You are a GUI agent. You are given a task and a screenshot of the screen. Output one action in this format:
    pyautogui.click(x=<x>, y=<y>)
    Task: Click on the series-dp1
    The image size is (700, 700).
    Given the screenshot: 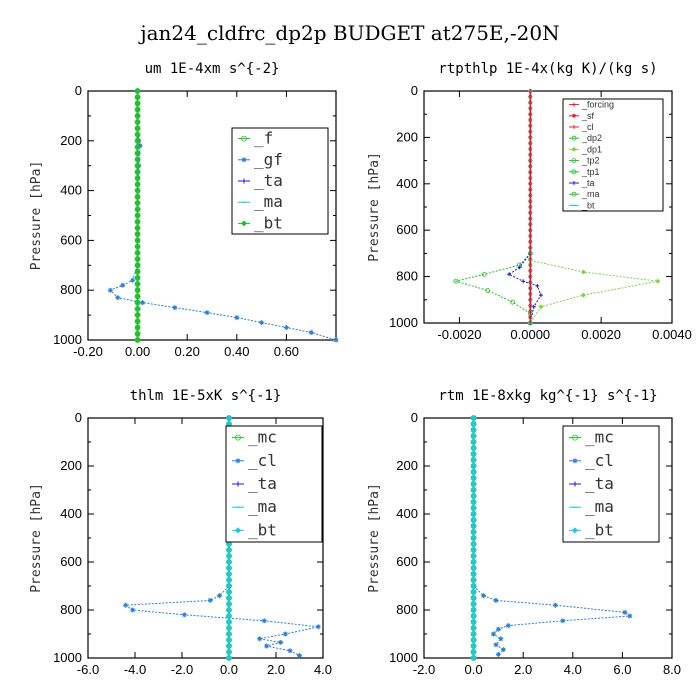 What is the action you would take?
    pyautogui.click(x=594, y=288)
    